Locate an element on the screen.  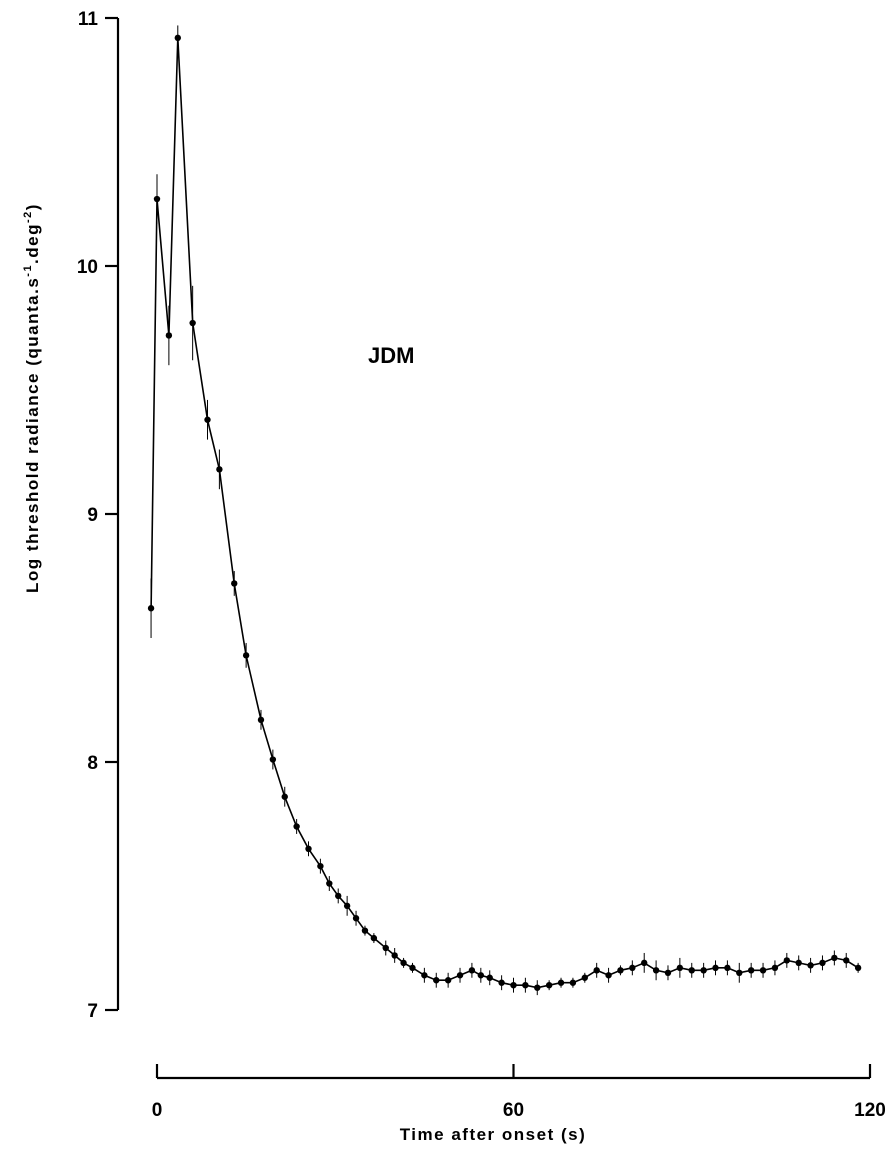
y-tick-label-11: 11 is located at coordinates (88, 19).